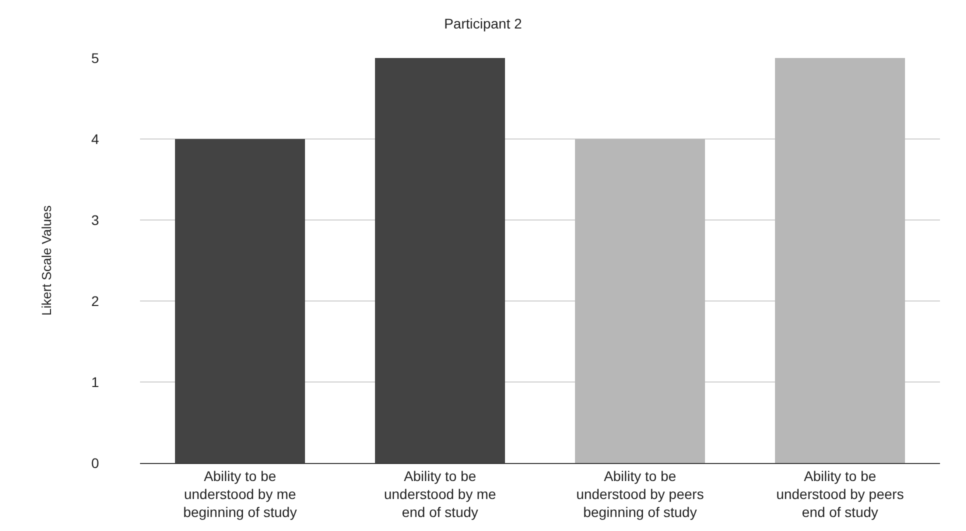 The width and height of the screenshot is (966, 531). Describe the element at coordinates (640, 494) in the screenshot. I see `x-tick-label: Ability to be understood by peers beginning of study` at that location.